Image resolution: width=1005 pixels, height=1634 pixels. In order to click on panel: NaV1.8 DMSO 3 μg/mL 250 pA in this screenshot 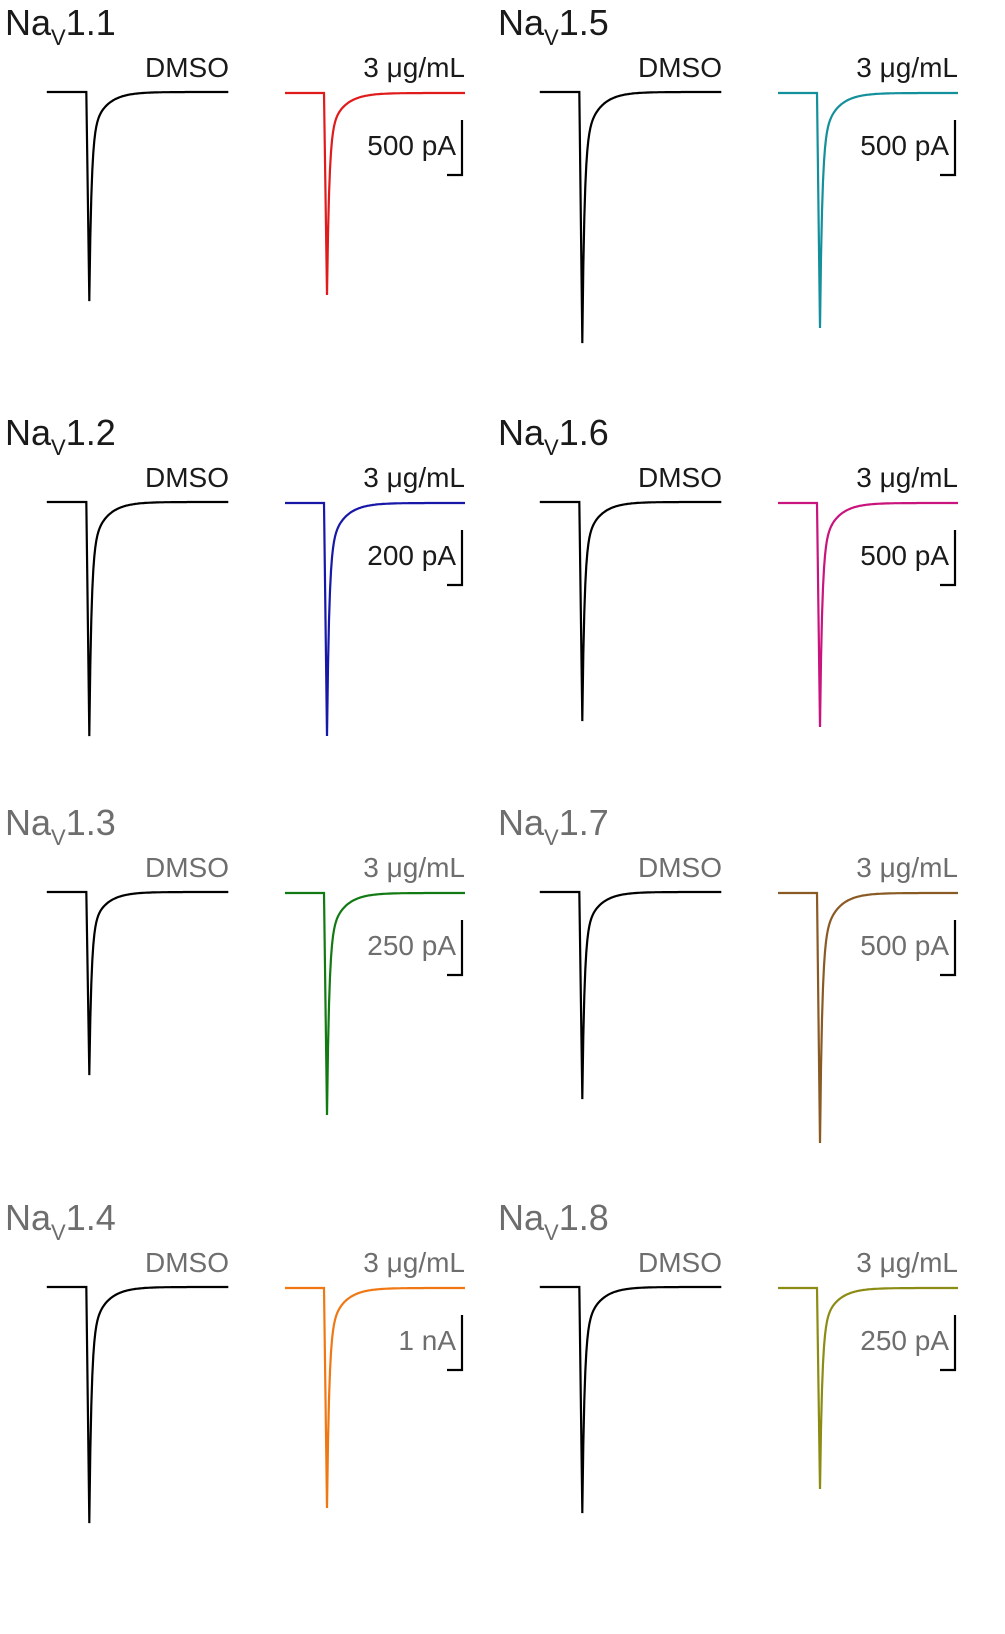, I will do `click(728, 1355)`.